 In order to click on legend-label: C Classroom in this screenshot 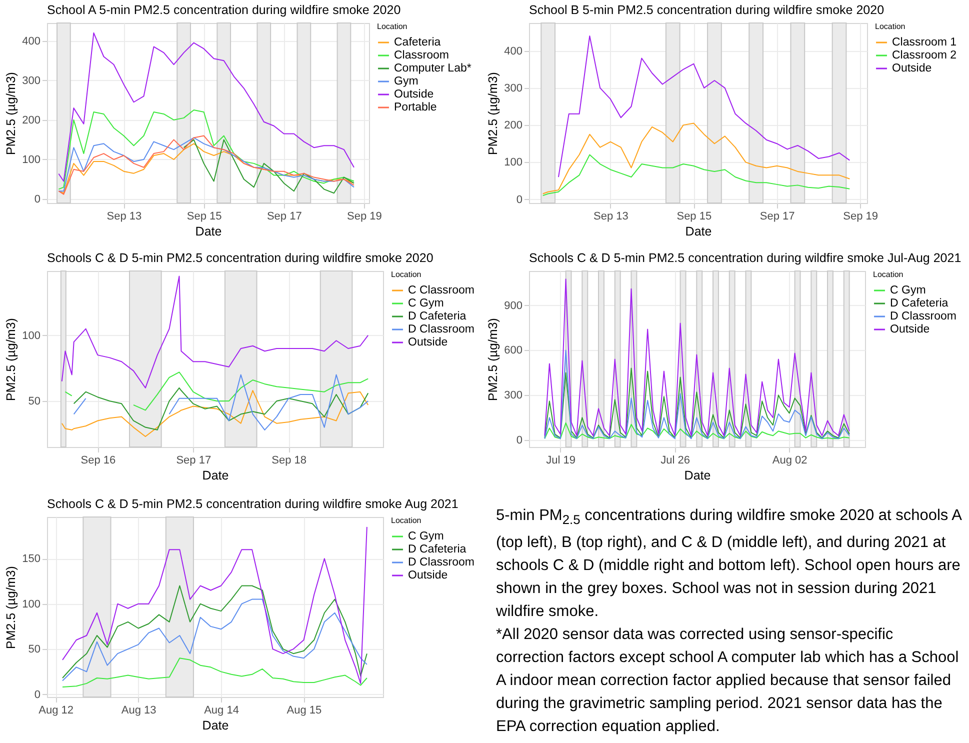, I will do `click(441, 290)`.